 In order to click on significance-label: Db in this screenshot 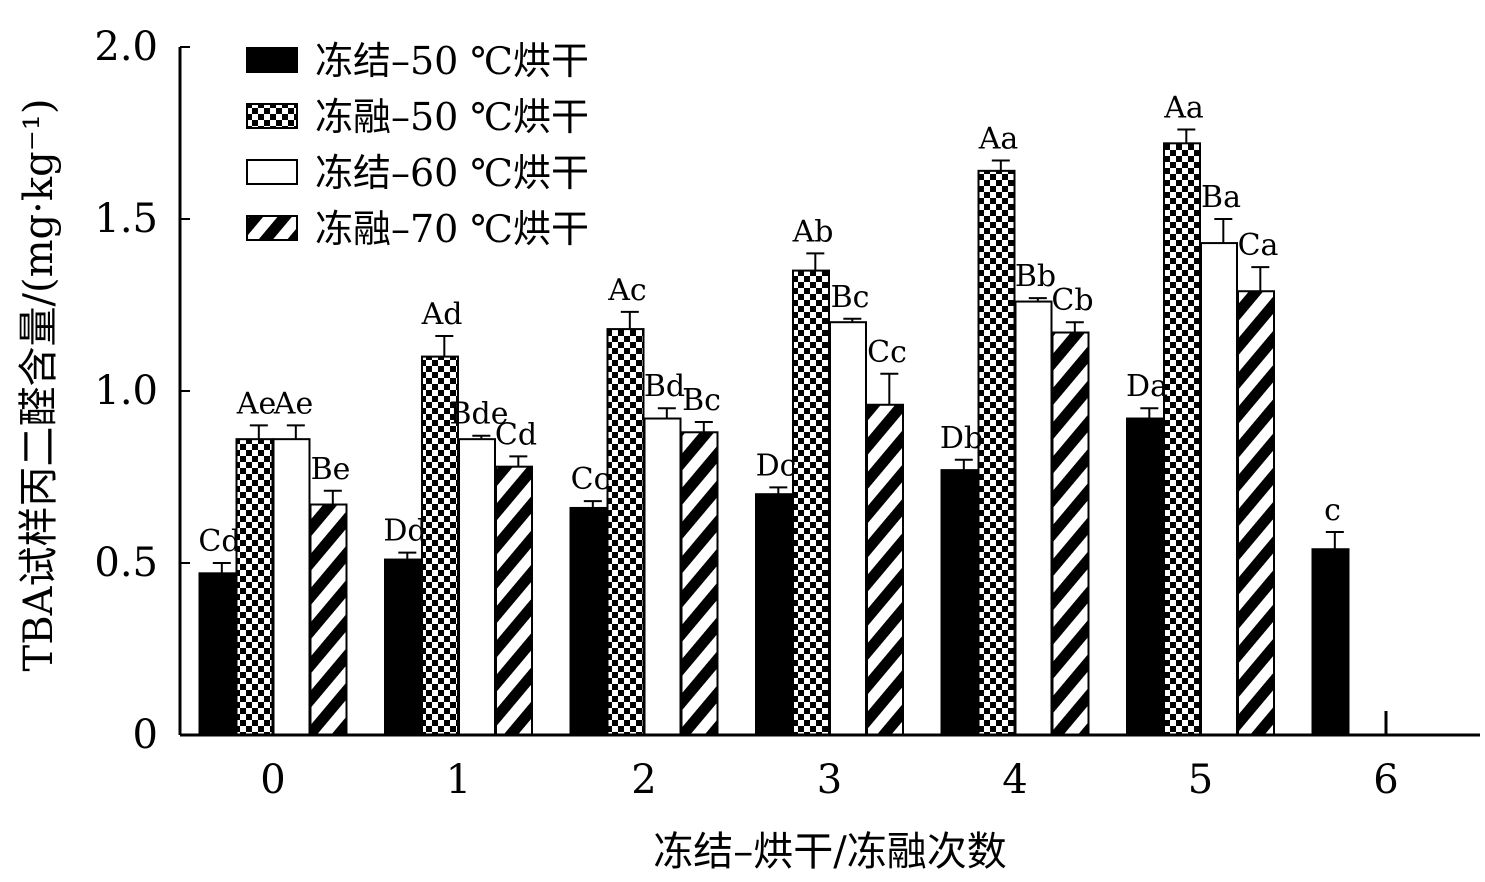, I will do `click(961, 438)`.